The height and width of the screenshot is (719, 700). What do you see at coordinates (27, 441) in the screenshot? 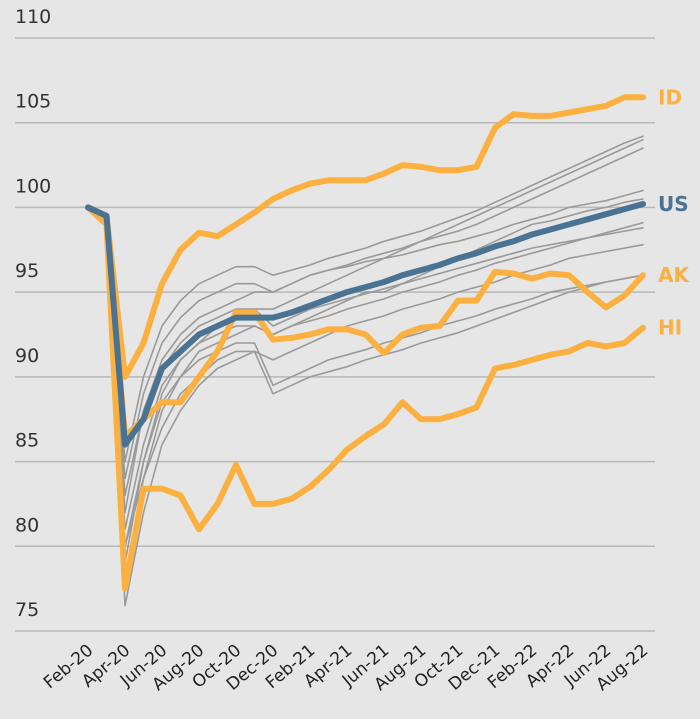
I see `y-tick-label: 85` at bounding box center [27, 441].